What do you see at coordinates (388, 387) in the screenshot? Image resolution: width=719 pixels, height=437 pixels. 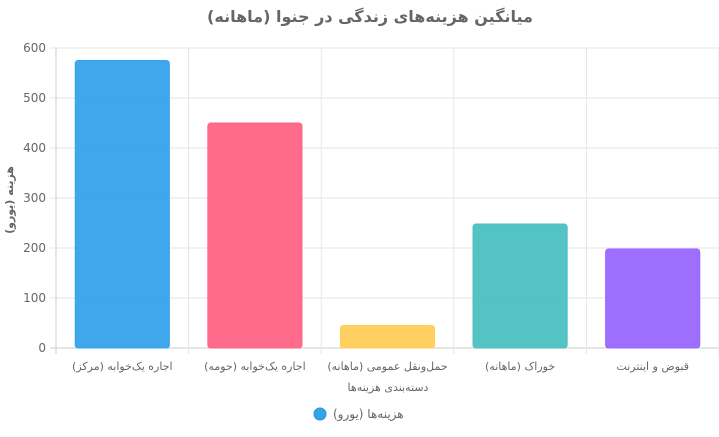 I see `x-axis-label: دسته‌بندی هزینه‌ها` at bounding box center [388, 387].